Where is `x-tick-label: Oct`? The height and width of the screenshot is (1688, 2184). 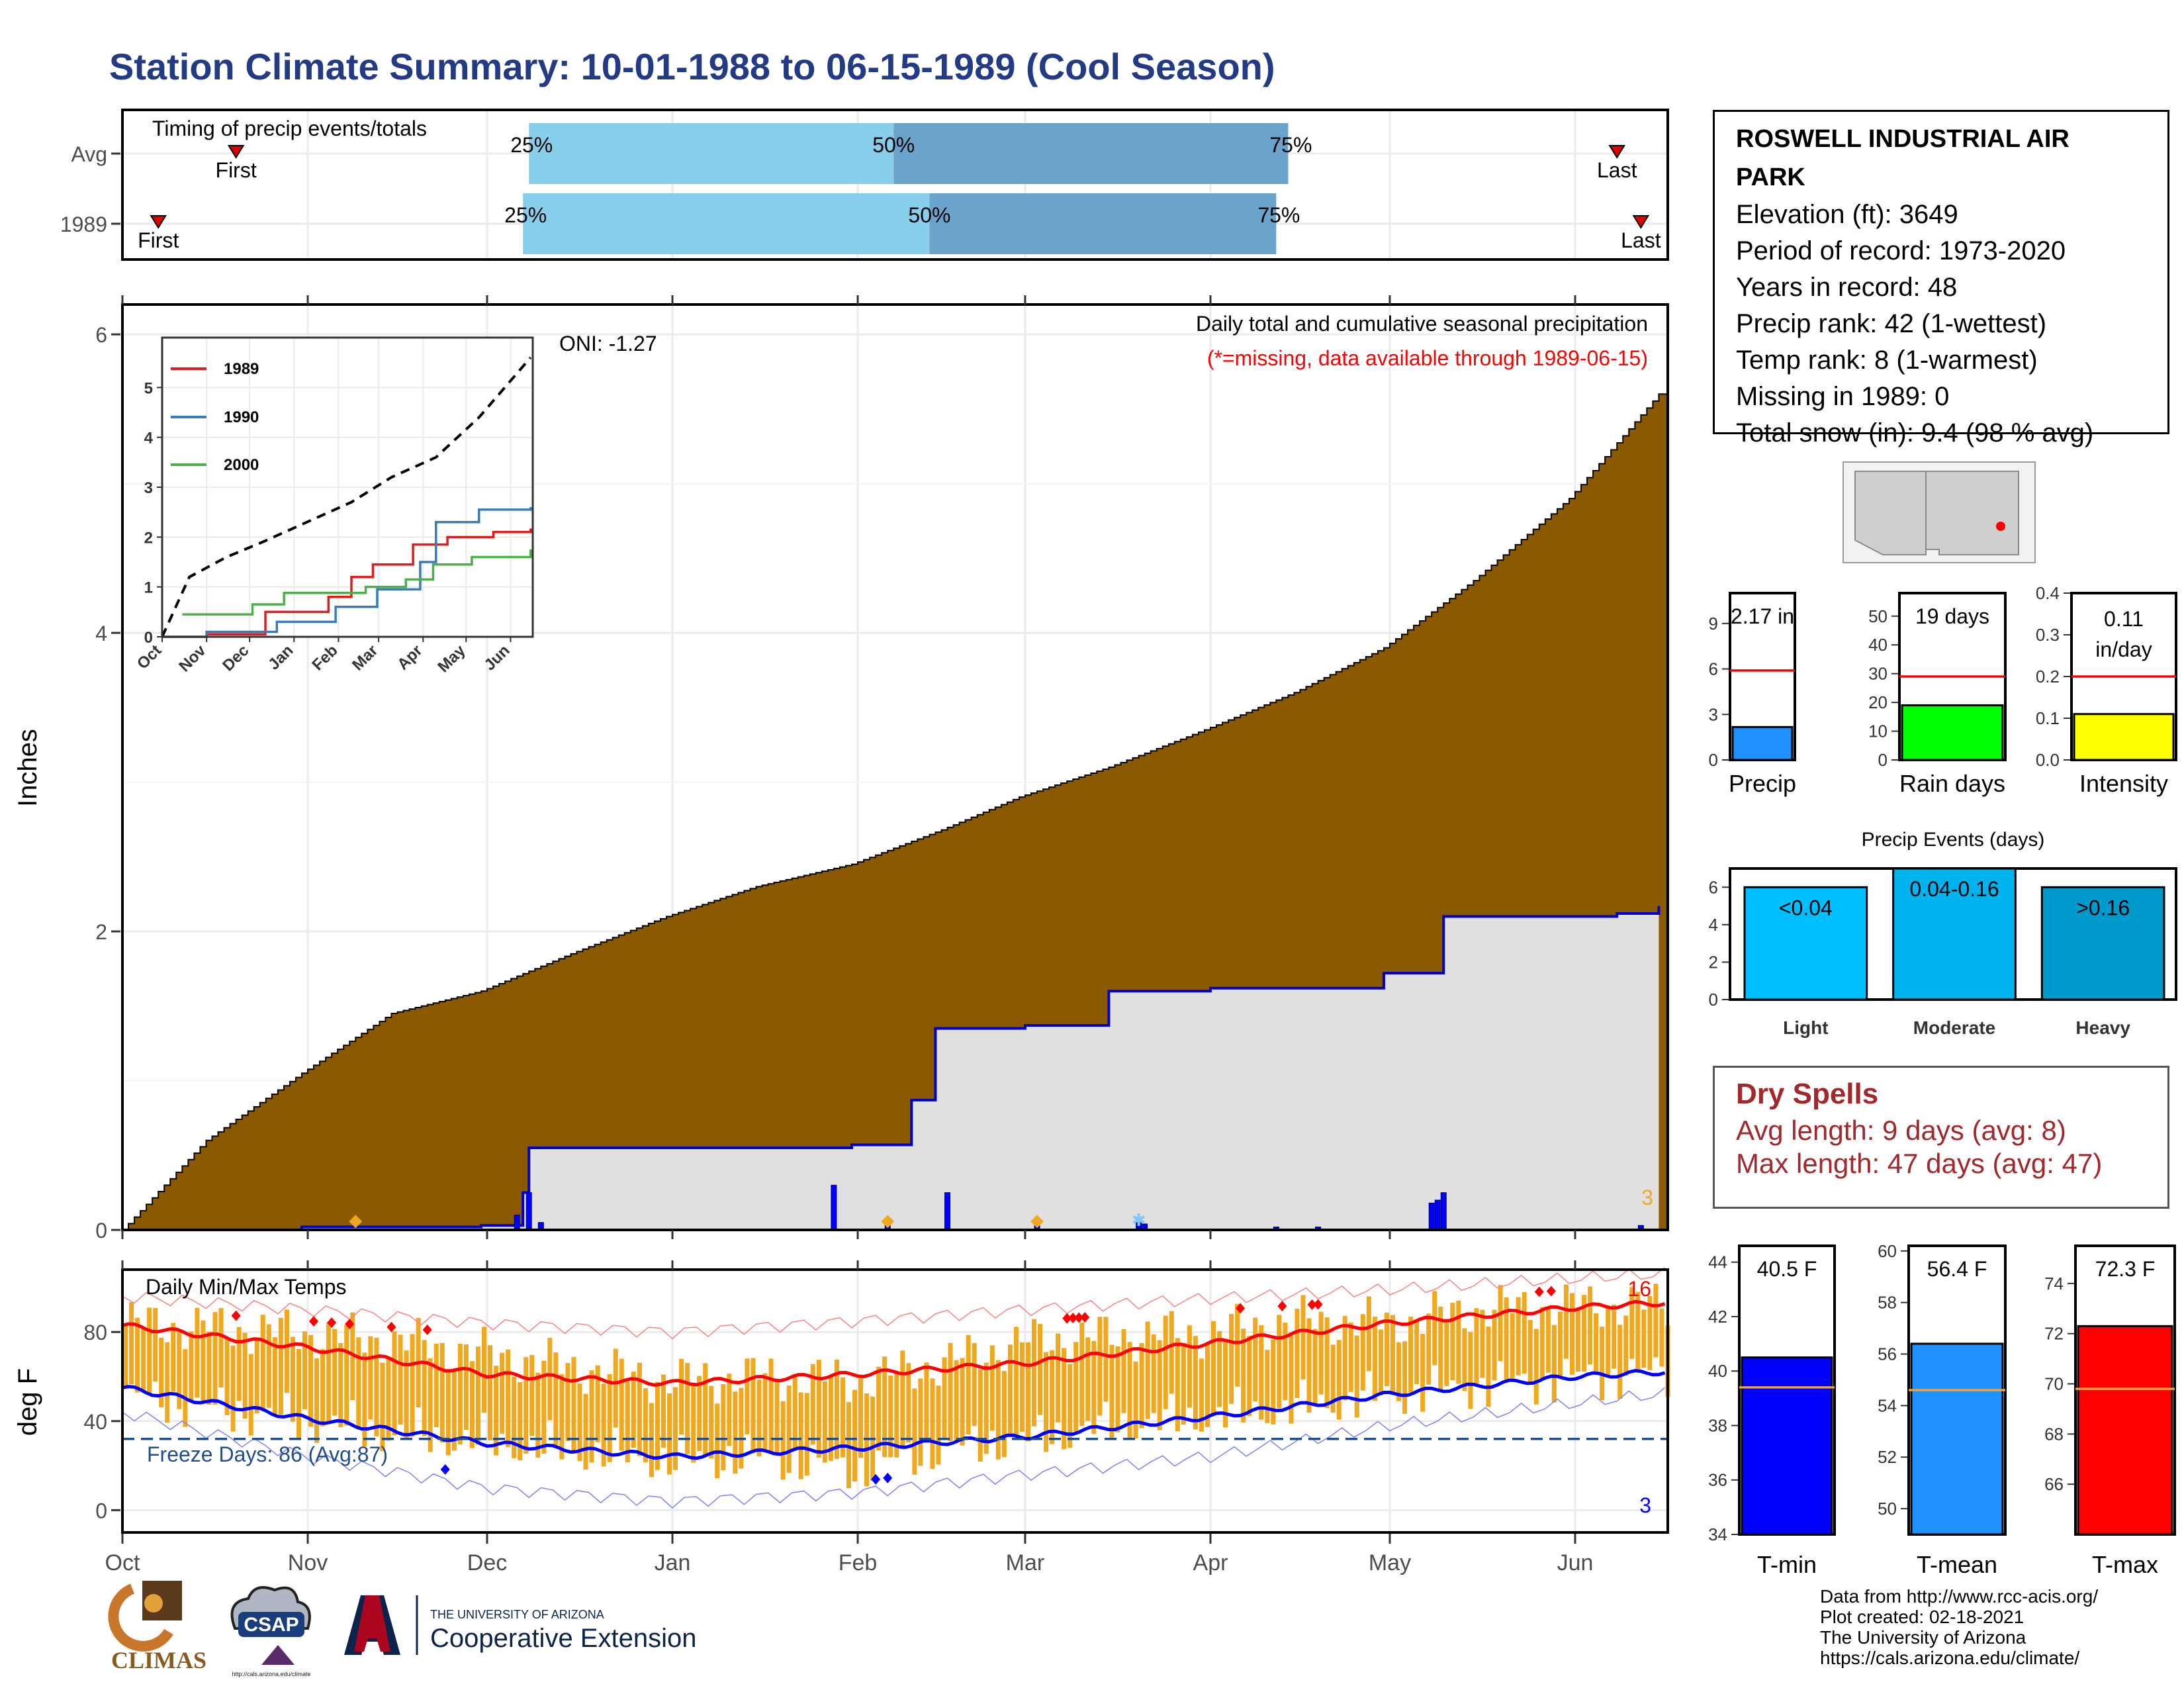
x-tick-label: Oct is located at coordinates (122, 1562).